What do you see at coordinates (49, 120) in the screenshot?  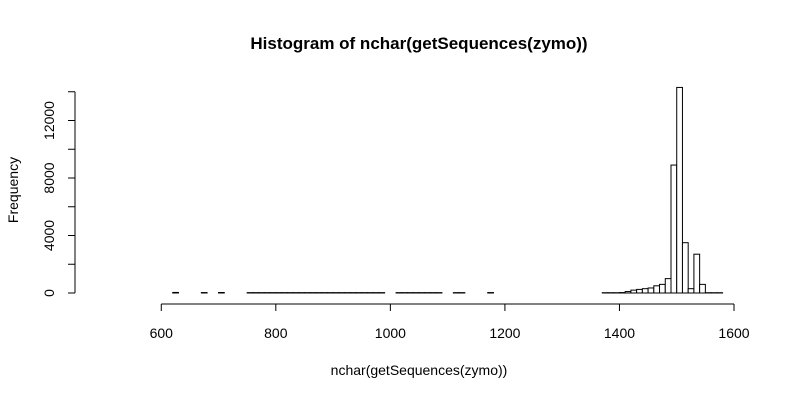 I see `y-tick-label: 12000` at bounding box center [49, 120].